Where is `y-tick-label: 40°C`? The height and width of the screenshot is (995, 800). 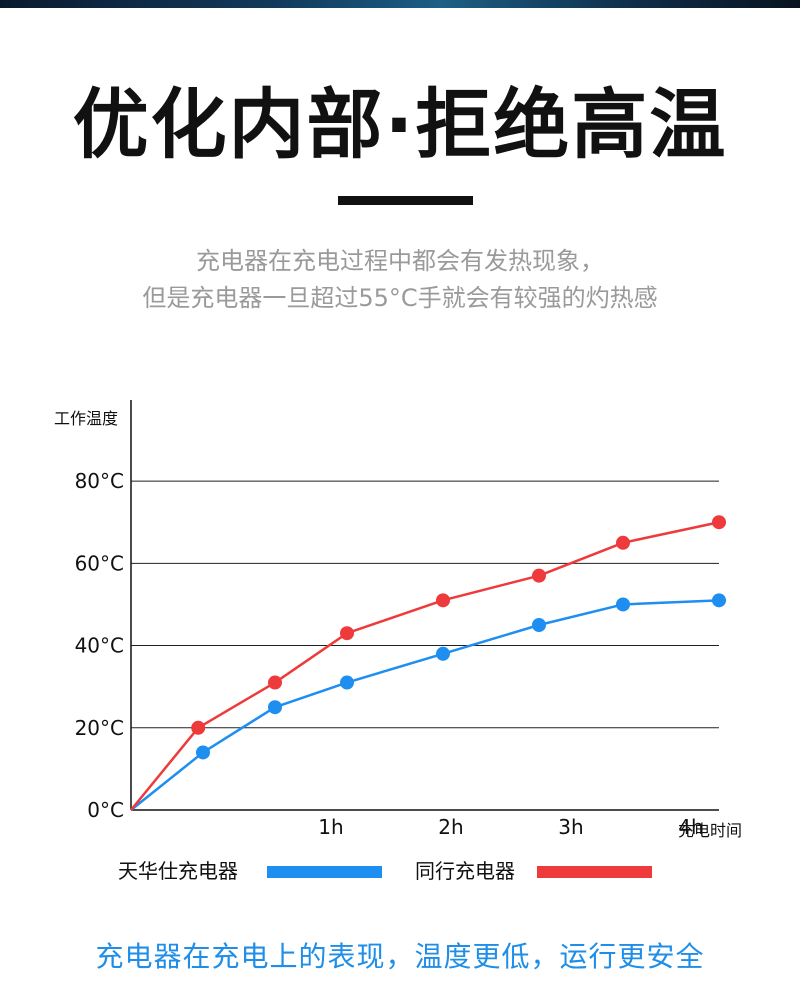
y-tick-label: 40°C is located at coordinates (99, 646).